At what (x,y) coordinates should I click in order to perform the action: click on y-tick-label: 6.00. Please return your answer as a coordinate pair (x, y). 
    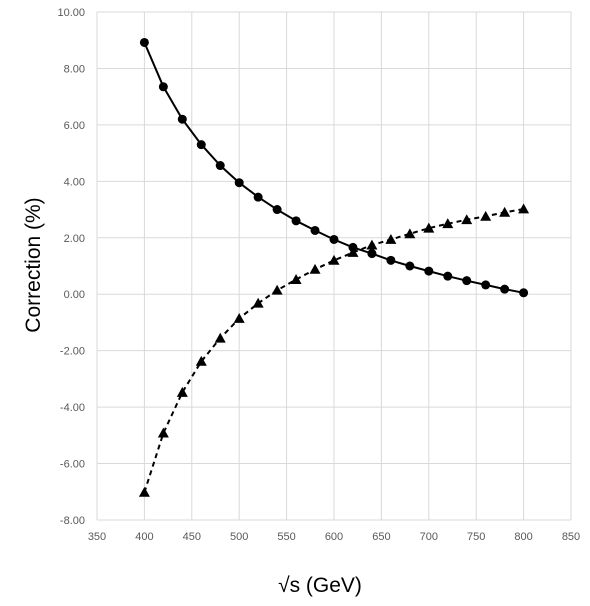
    Looking at the image, I should click on (74, 126).